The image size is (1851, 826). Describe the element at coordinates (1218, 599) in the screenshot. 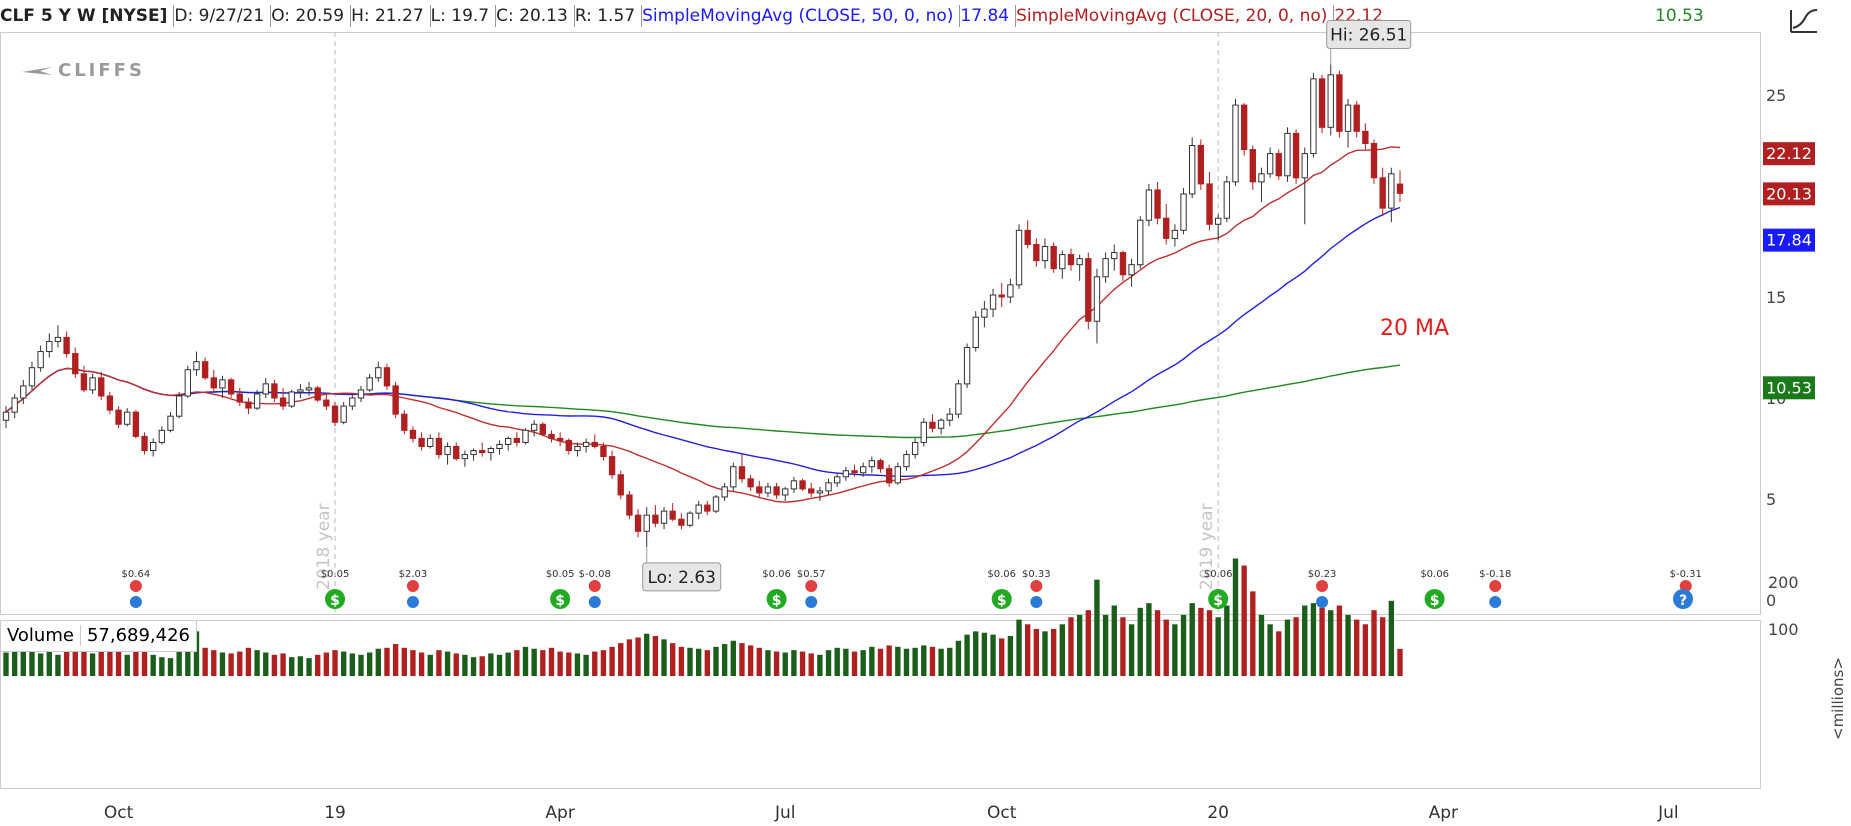

I see `dividend-icon` at that location.